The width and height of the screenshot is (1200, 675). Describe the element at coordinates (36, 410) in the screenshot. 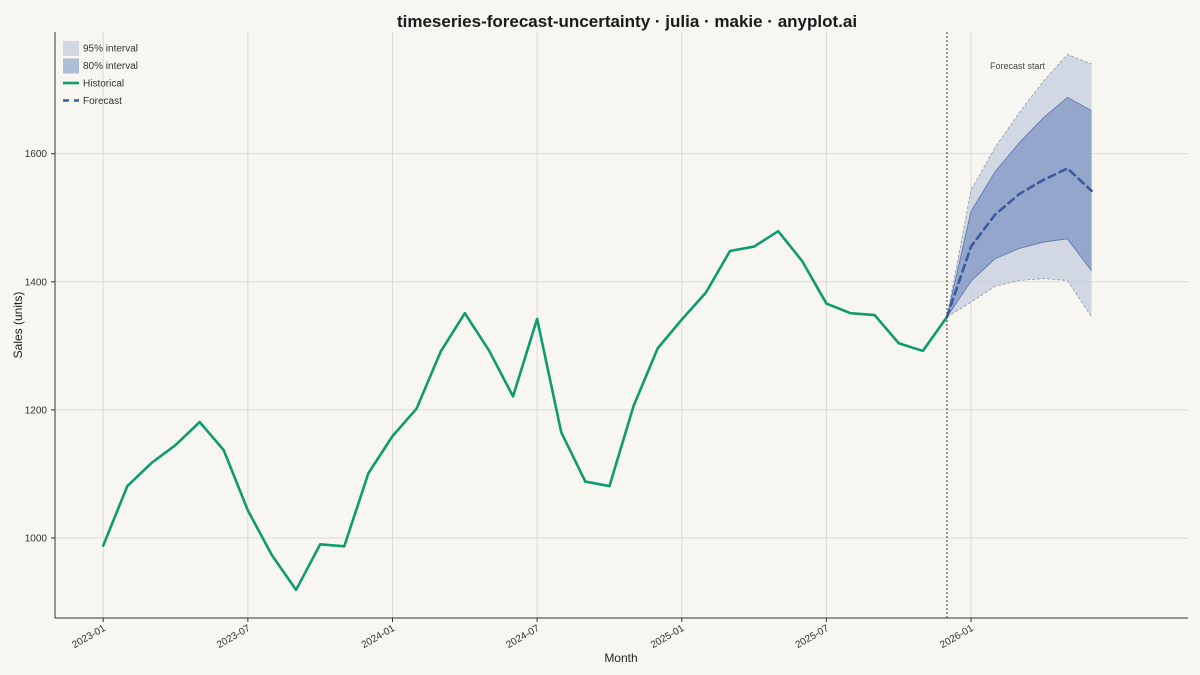

I see `y-tick-label: 1200` at that location.